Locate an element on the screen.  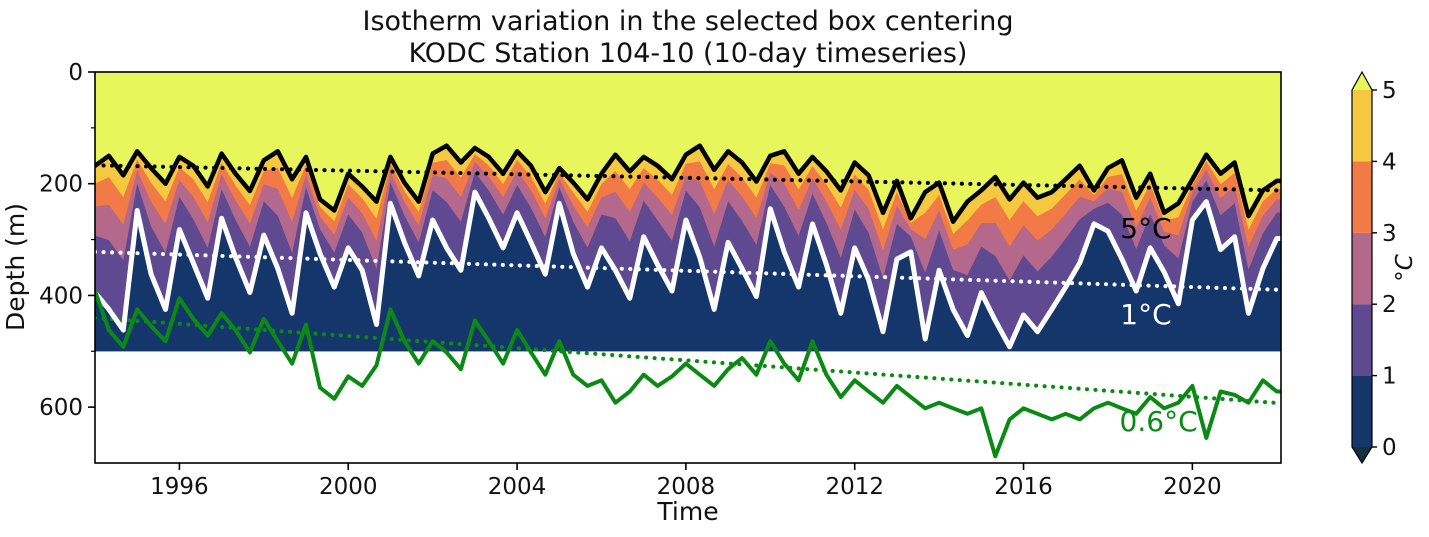
colorbar-tick-label: 4 is located at coordinates (1389, 162).